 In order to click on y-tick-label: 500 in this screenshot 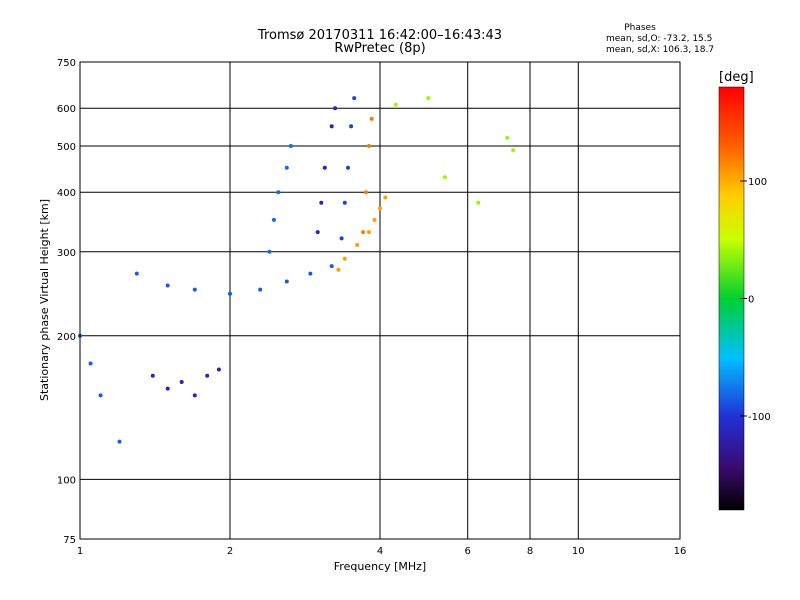, I will do `click(66, 147)`.